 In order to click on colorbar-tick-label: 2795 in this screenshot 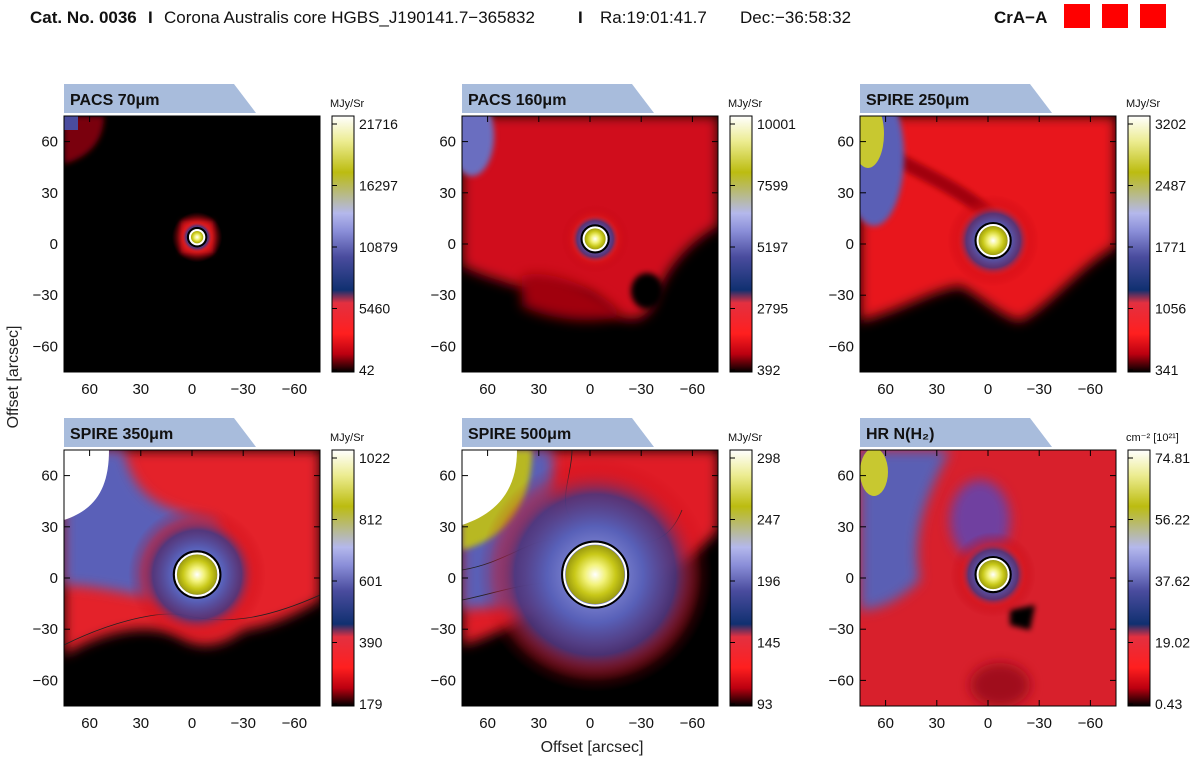, I will do `click(772, 309)`.